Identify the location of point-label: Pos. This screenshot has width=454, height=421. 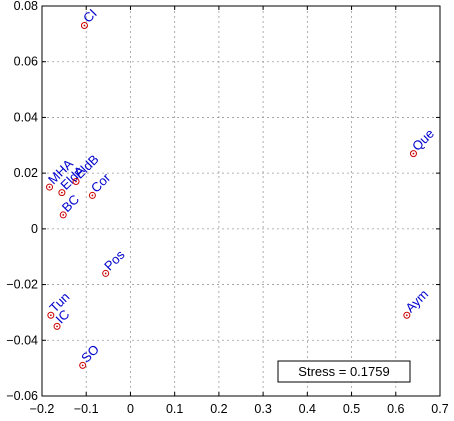
(114, 260).